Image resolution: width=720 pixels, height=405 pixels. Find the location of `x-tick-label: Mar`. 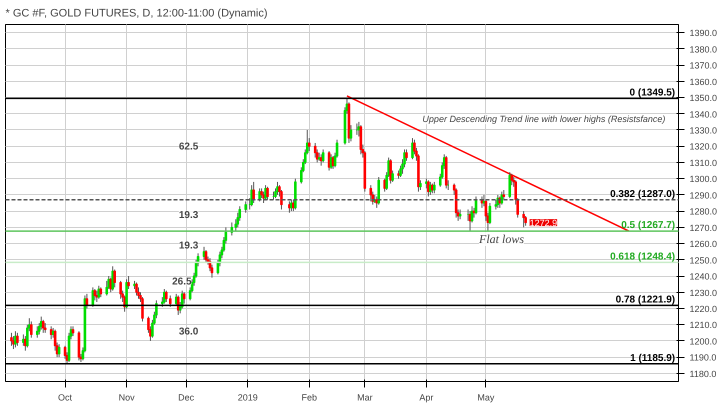

x-tick-label: Mar is located at coordinates (365, 397).